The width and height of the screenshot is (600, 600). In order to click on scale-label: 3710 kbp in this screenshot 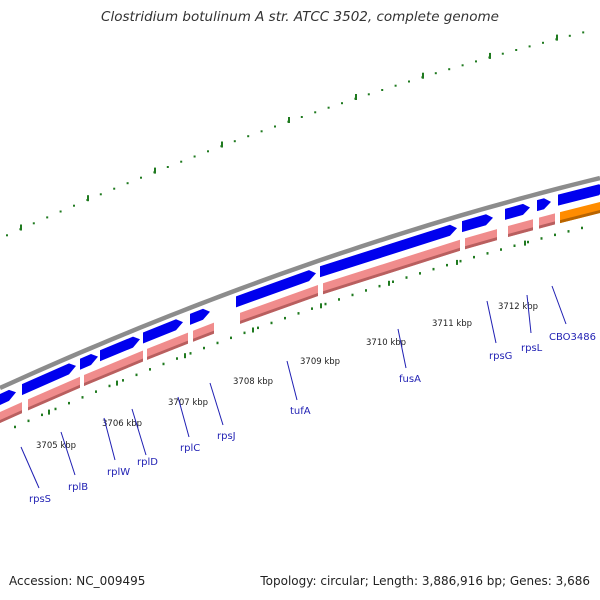, I will do `click(386, 343)`.